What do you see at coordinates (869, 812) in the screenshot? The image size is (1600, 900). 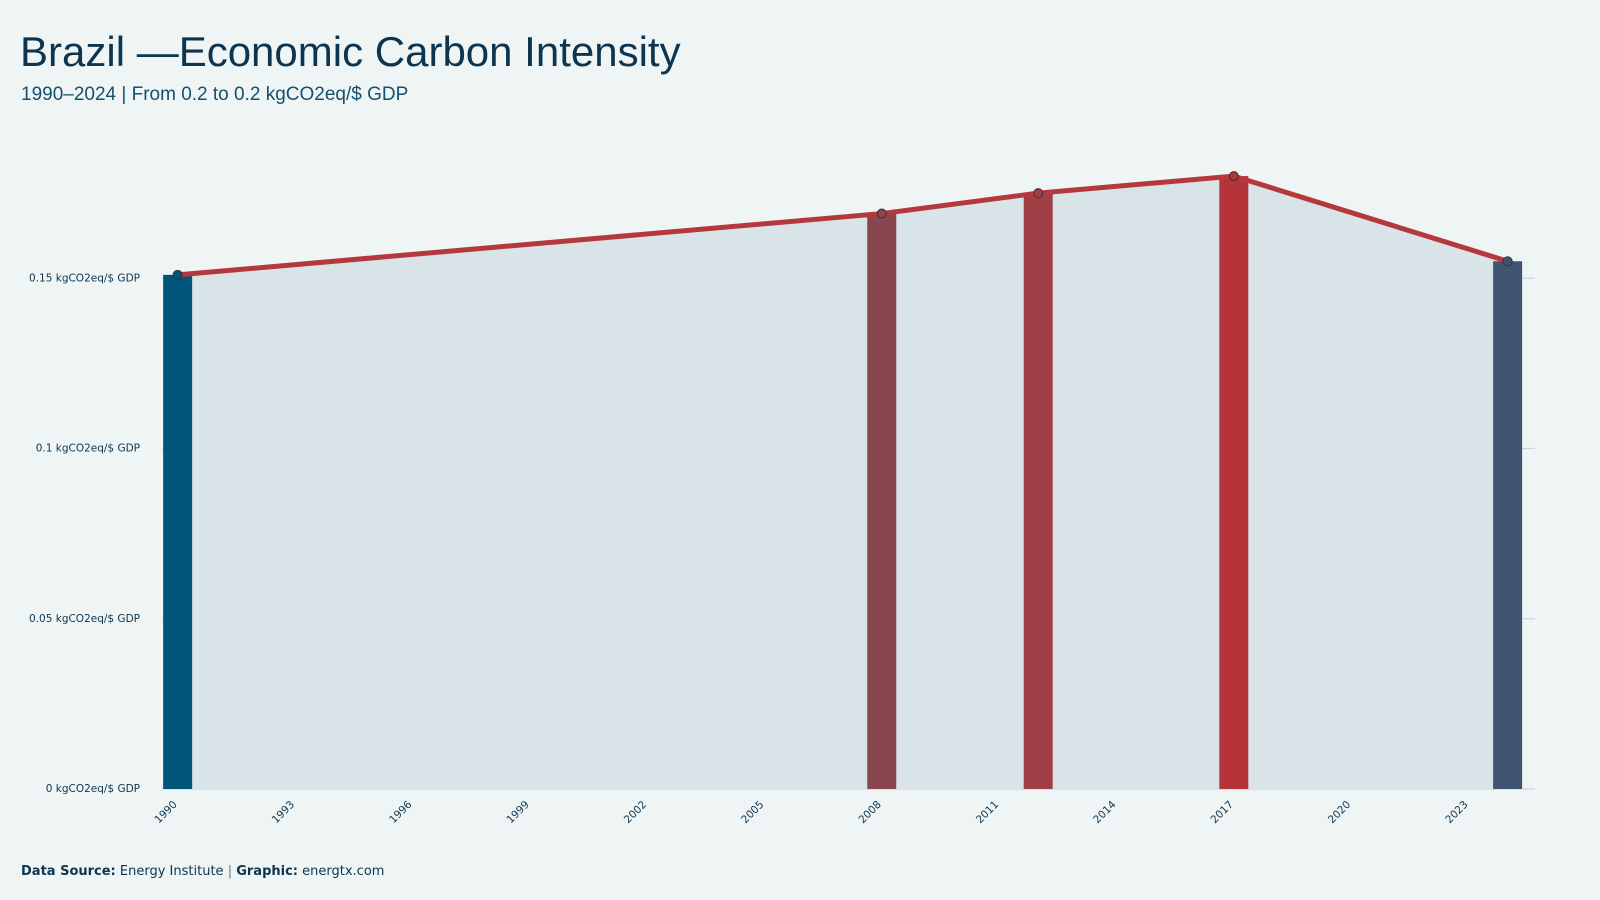 I see `x-tick-label: 2008` at bounding box center [869, 812].